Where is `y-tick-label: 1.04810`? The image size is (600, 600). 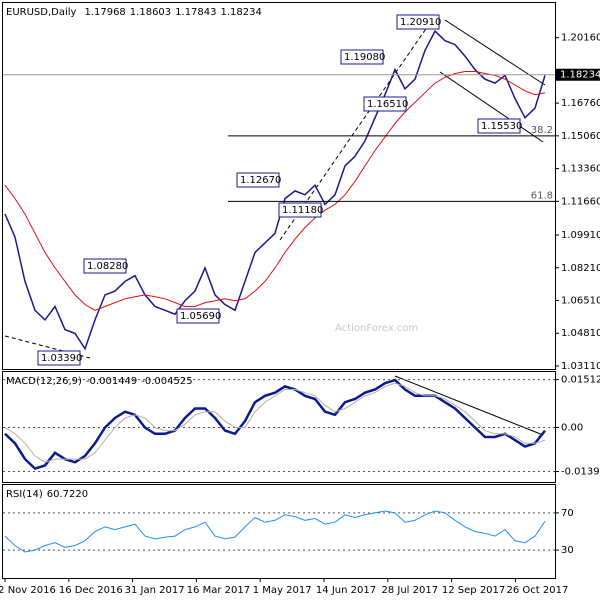
y-tick-label: 1.04810 is located at coordinates (580, 333).